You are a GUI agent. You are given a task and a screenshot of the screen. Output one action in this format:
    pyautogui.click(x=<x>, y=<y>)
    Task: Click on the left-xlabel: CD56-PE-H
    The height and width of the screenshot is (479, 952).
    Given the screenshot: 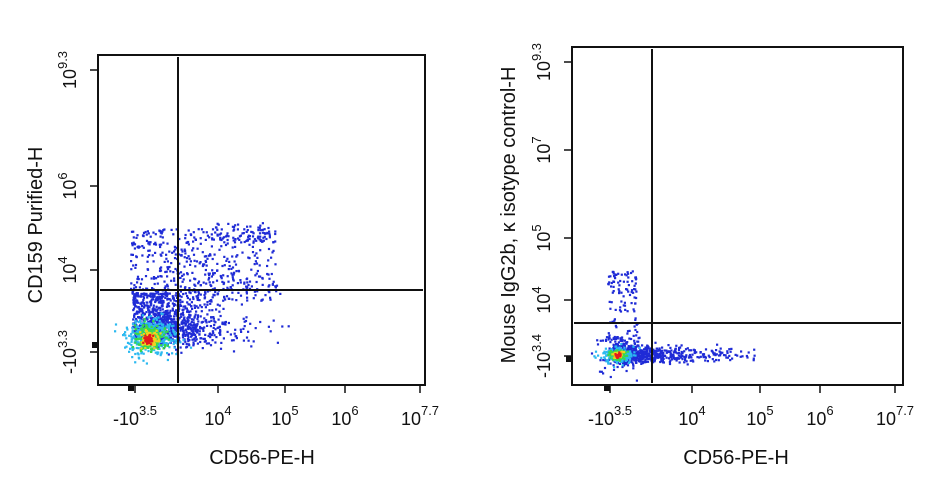 What is the action you would take?
    pyautogui.click(x=262, y=458)
    